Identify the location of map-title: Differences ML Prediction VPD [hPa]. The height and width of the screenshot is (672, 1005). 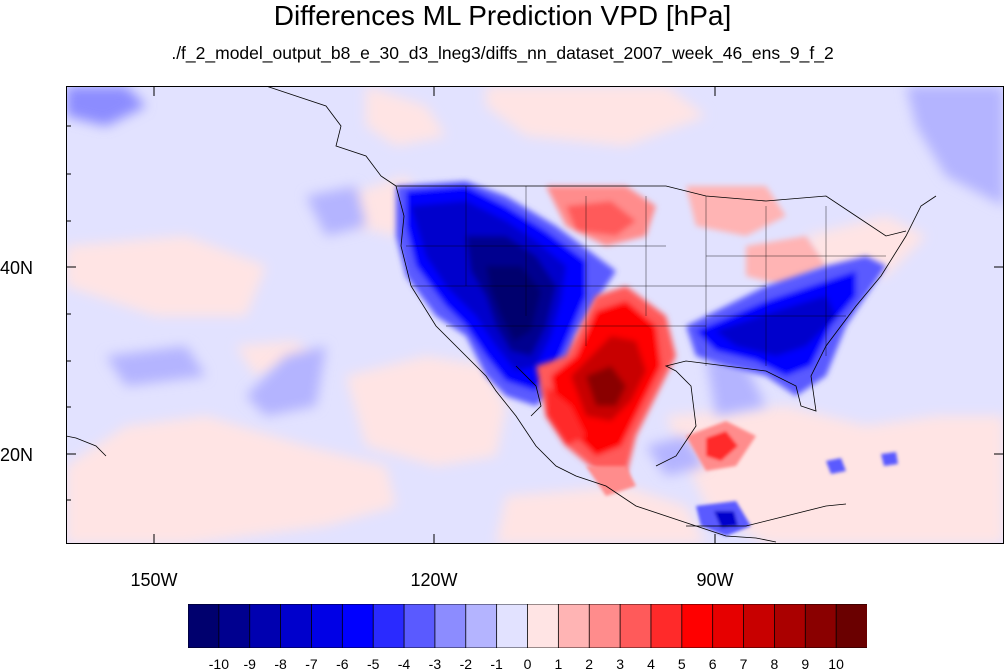
(502, 15).